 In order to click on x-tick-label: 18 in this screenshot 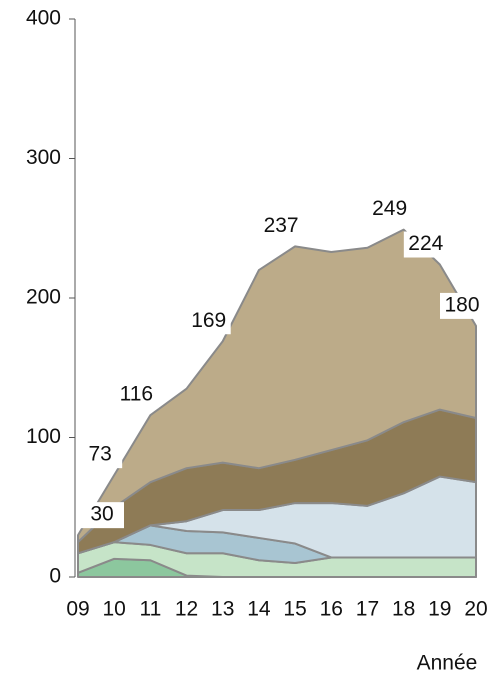, I will do `click(403, 609)`.